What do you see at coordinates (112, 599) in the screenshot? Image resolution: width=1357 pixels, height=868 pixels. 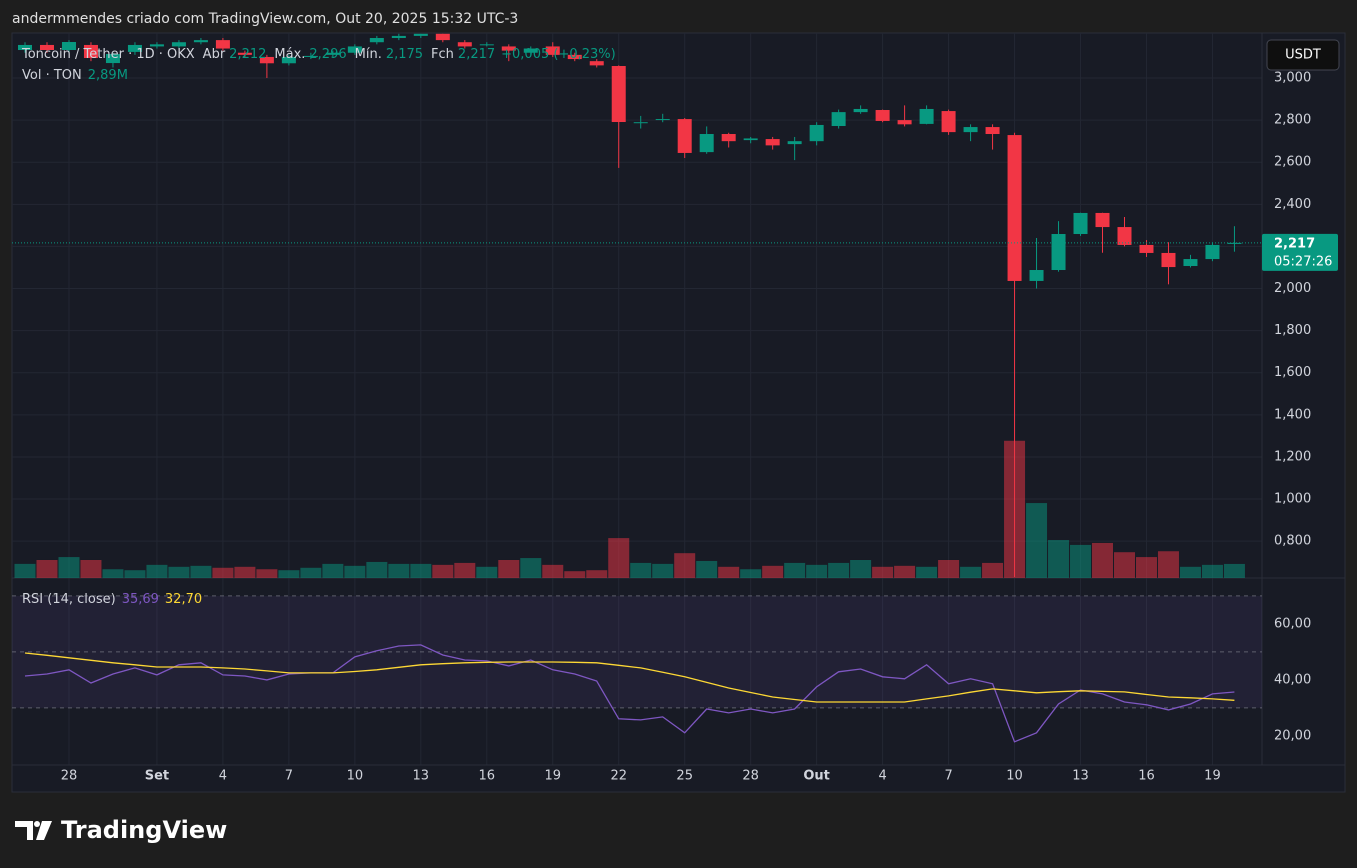 I see `rsi-legend: RSI (14, close) 35,69 32,70` at bounding box center [112, 599].